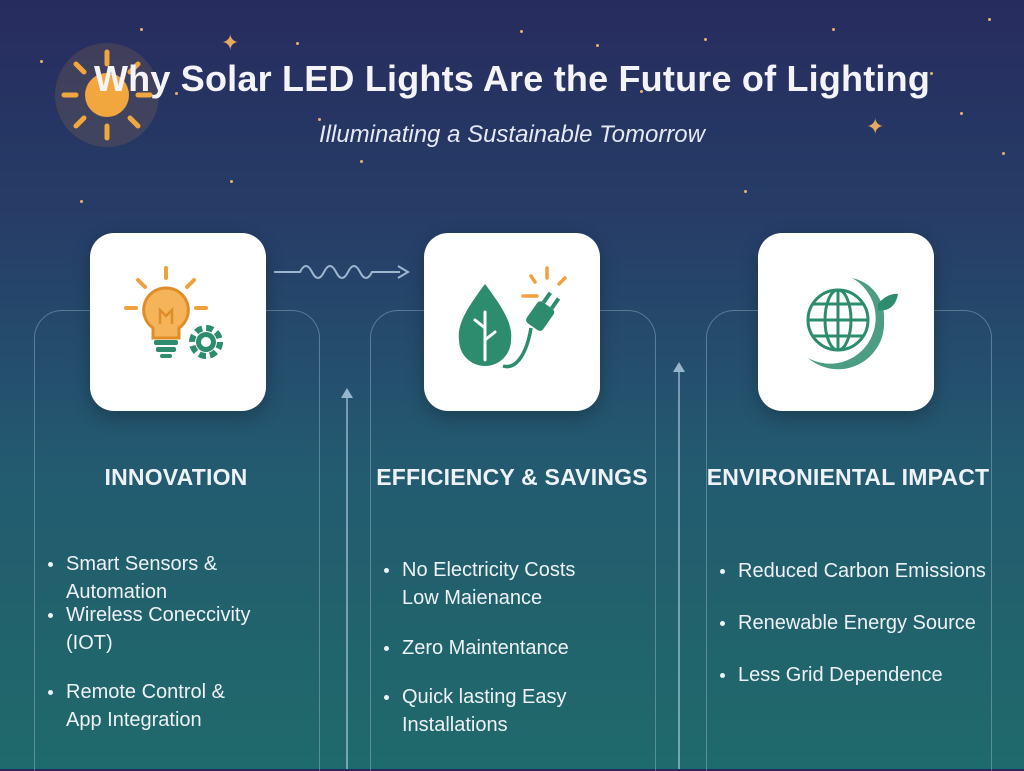  What do you see at coordinates (176, 477) in the screenshot?
I see `heading-innovation: INNOVATION` at bounding box center [176, 477].